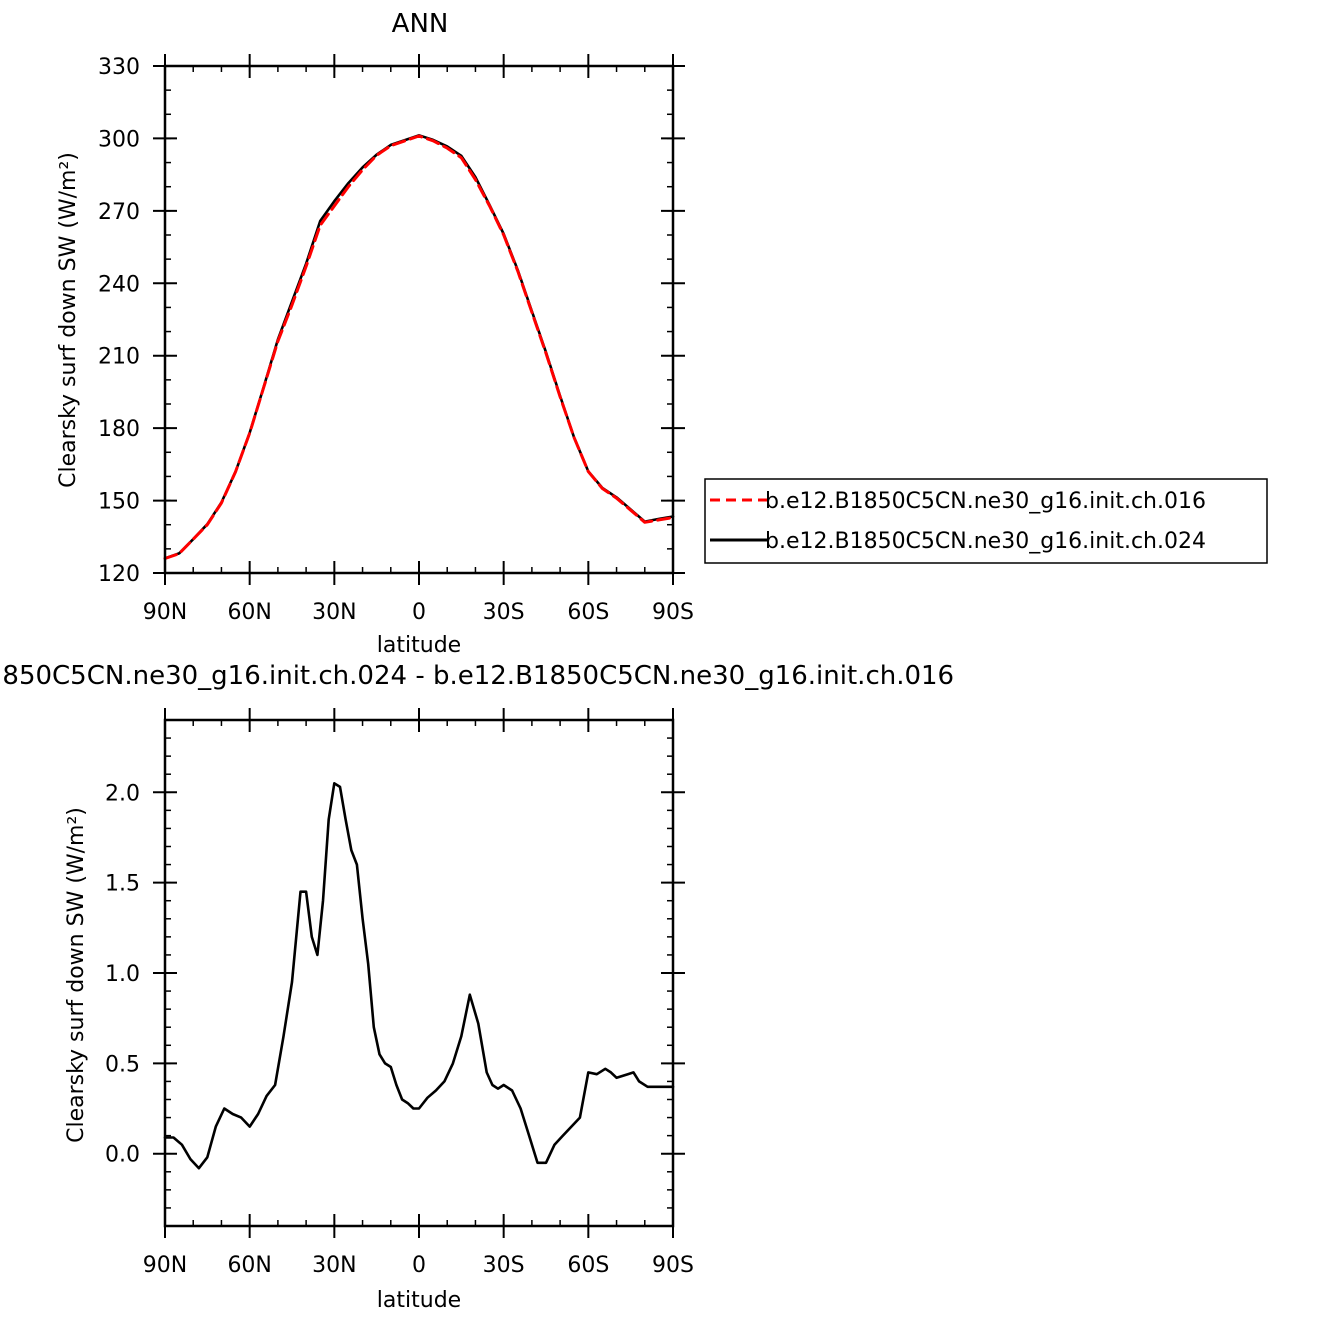 The width and height of the screenshot is (1322, 1319). I want to click on y-tick-label: 1.5, so click(122, 884).